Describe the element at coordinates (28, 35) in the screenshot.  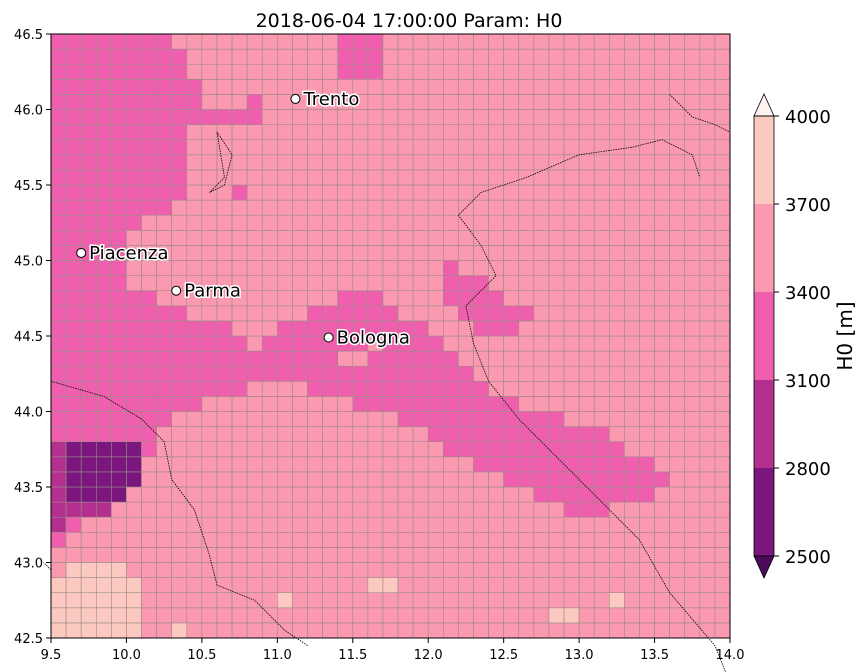
I see `y-tick-label: 46.5` at that location.